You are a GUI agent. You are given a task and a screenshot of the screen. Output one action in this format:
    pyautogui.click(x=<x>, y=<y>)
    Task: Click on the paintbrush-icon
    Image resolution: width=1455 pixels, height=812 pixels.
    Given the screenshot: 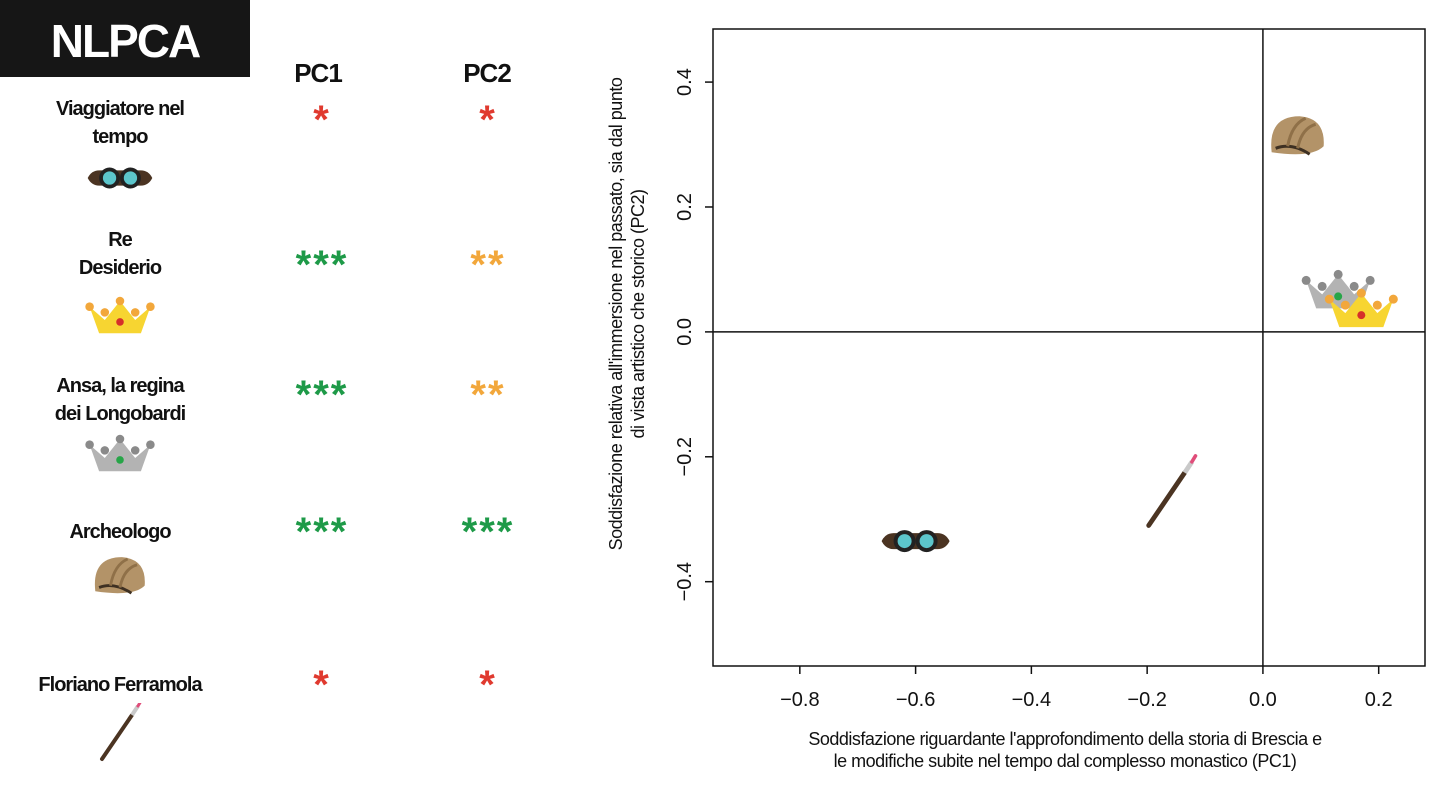 What is the action you would take?
    pyautogui.click(x=1172, y=491)
    